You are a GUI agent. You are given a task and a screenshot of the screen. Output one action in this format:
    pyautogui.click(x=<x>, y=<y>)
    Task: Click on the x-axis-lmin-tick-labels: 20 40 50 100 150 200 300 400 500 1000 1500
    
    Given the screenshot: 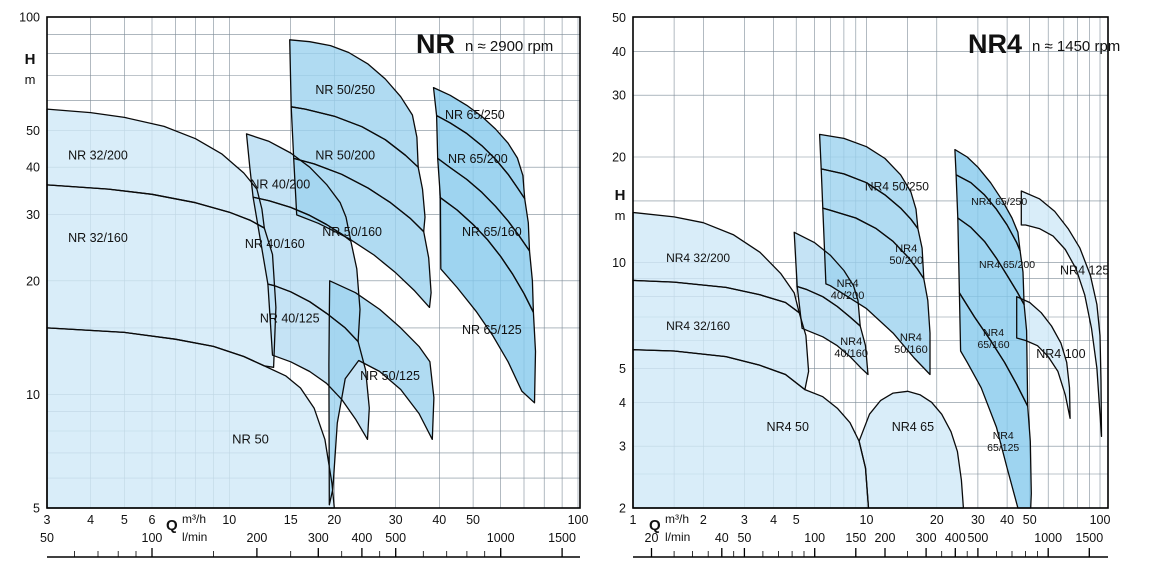 What is the action you would take?
    pyautogui.click(x=874, y=538)
    